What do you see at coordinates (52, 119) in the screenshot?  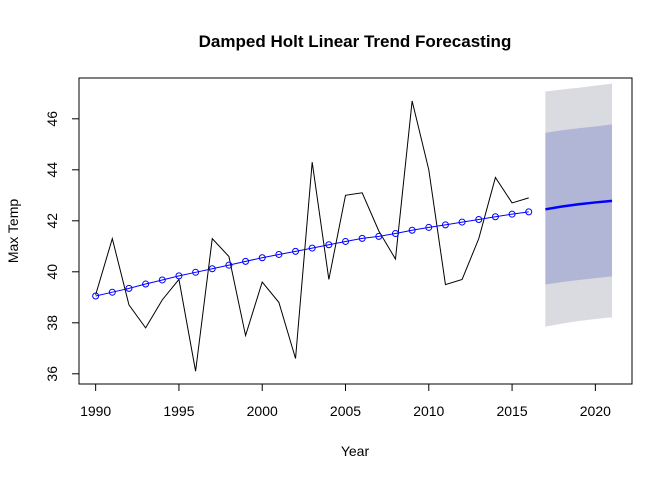 I see `y-tick-label: 46` at bounding box center [52, 119].